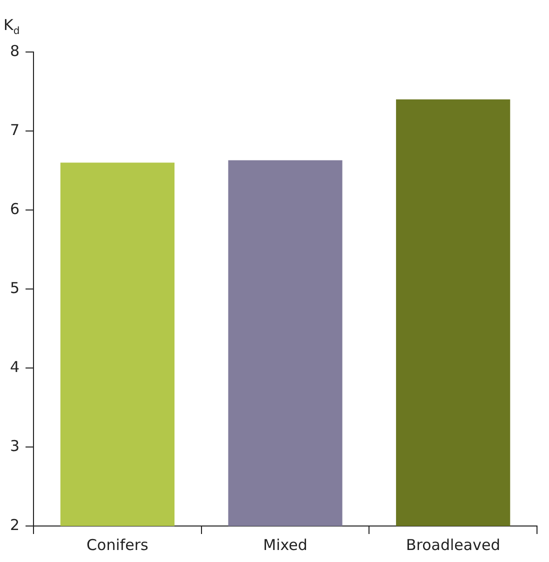  Describe the element at coordinates (15, 287) in the screenshot. I see `y-tick-label: 5` at that location.